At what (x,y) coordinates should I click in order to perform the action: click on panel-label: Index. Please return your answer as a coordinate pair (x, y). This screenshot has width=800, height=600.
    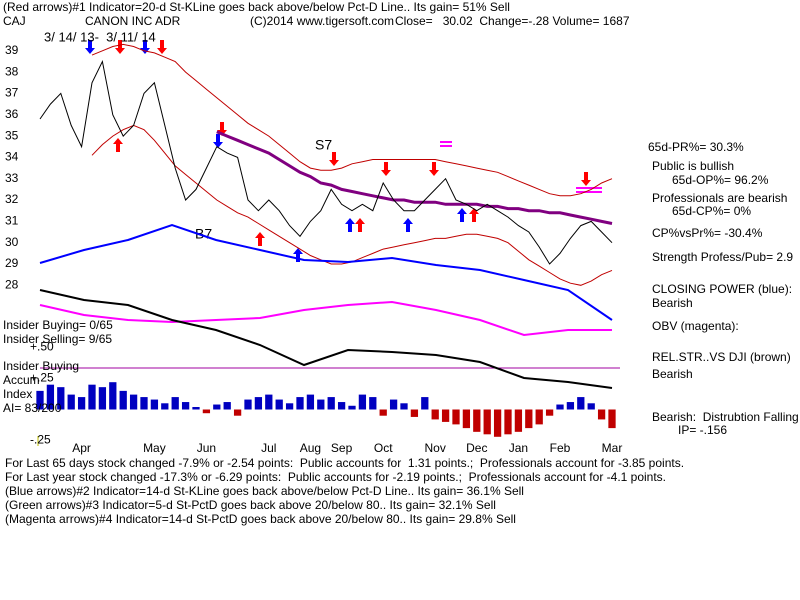
    Looking at the image, I should click on (17, 394).